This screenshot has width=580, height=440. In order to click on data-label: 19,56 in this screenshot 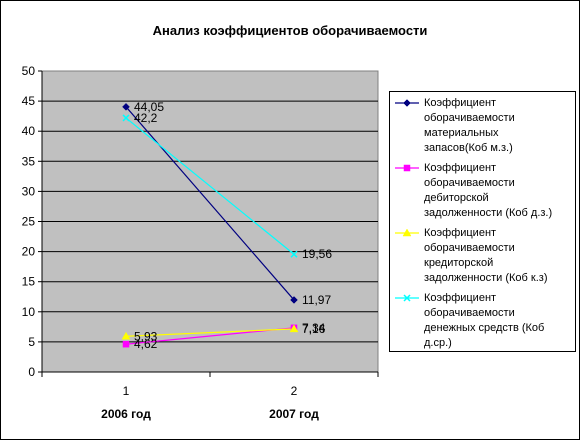, I will do `click(317, 254)`.